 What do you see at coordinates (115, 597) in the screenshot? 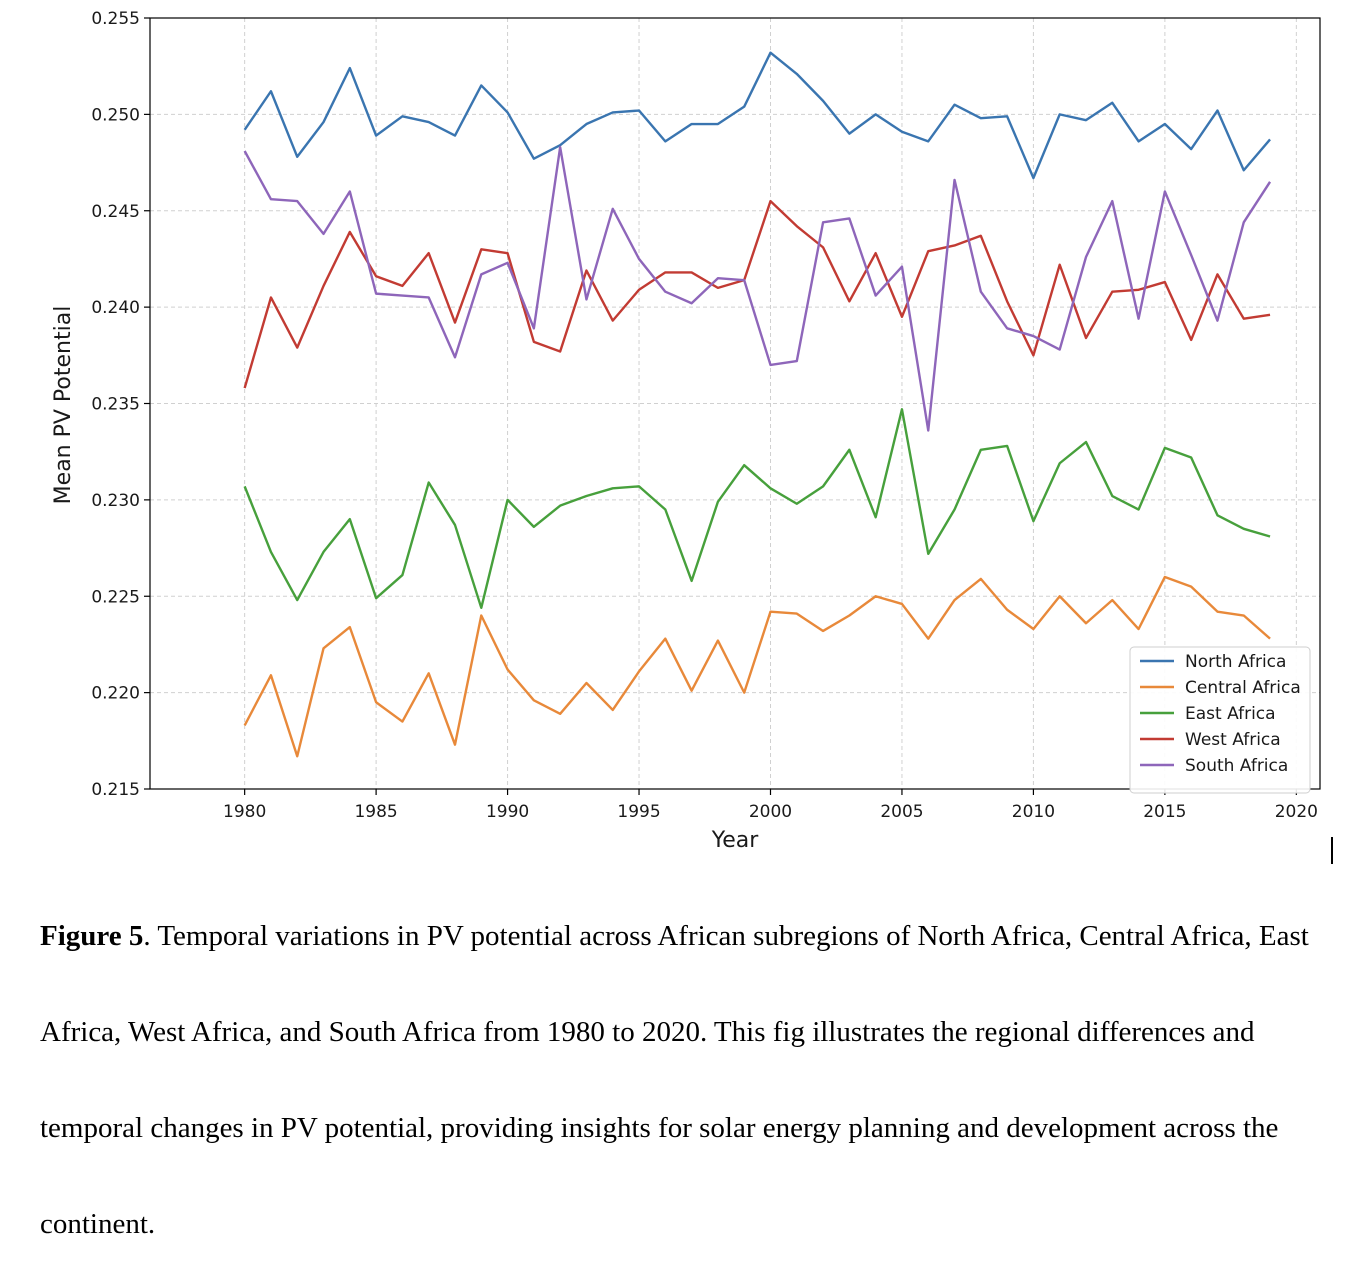
I see `y-tick-label: 0.225` at bounding box center [115, 597].